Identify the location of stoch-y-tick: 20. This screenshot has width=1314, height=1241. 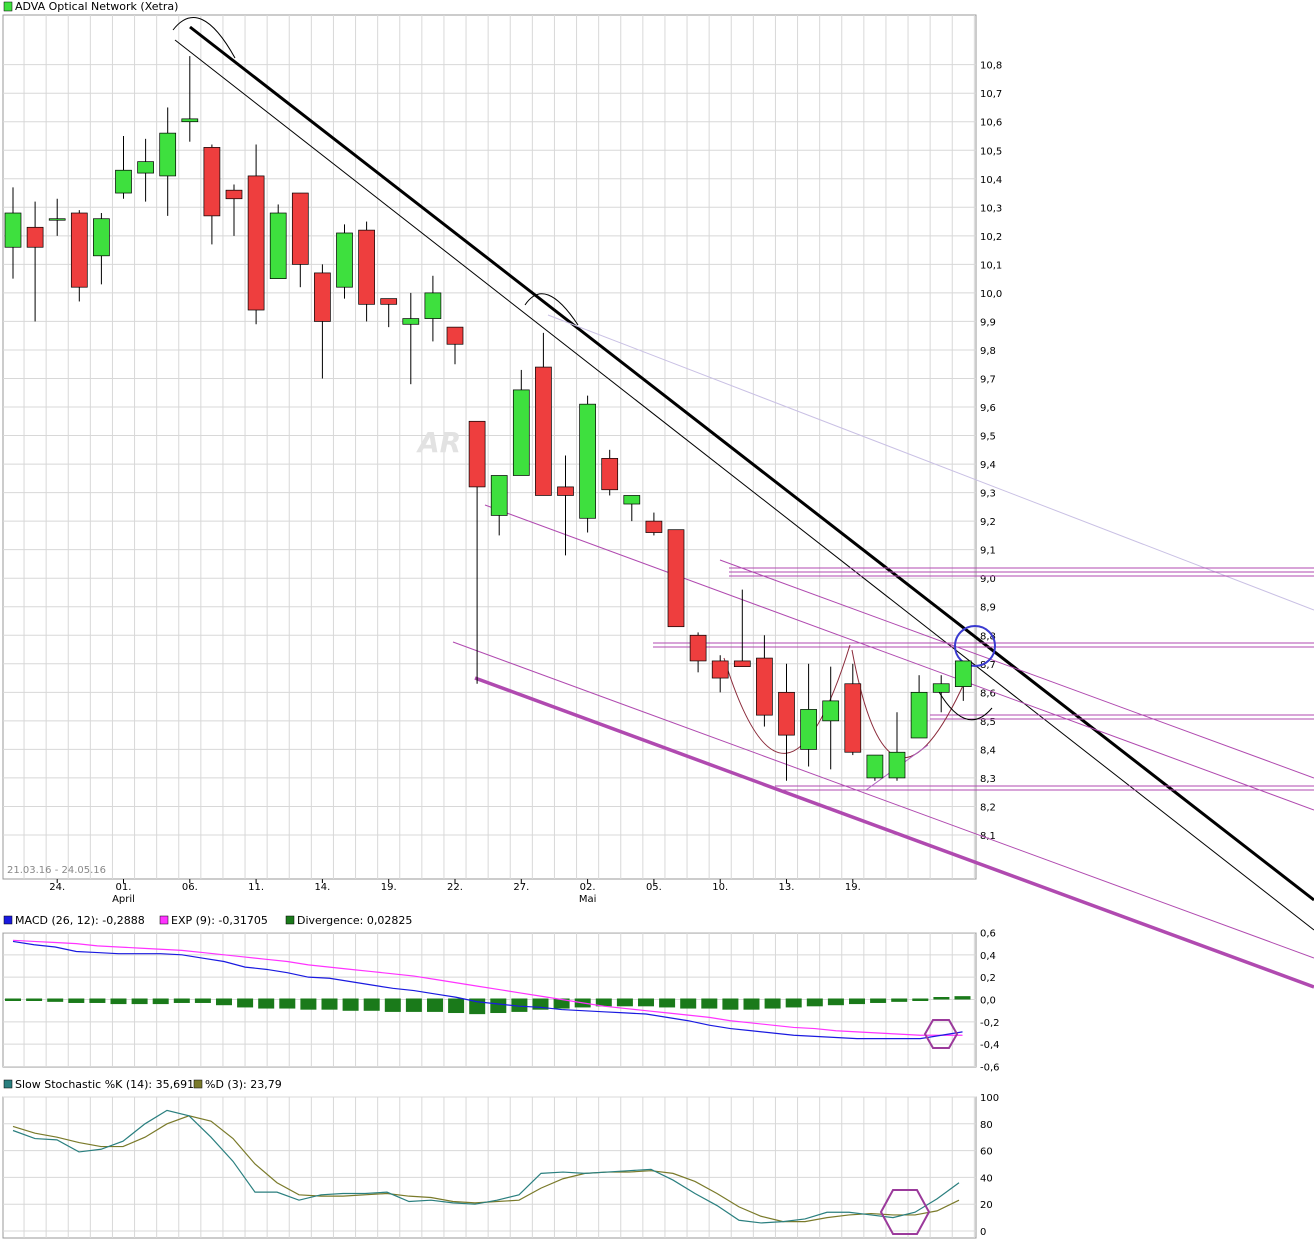
(986, 1205).